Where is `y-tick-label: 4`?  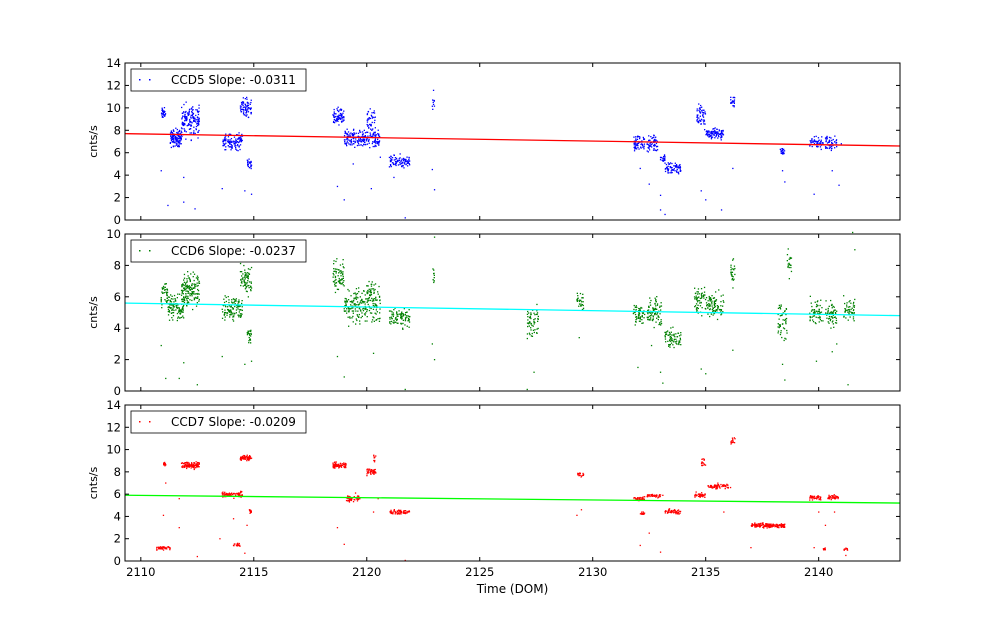 y-tick-label: 4 is located at coordinates (117, 175).